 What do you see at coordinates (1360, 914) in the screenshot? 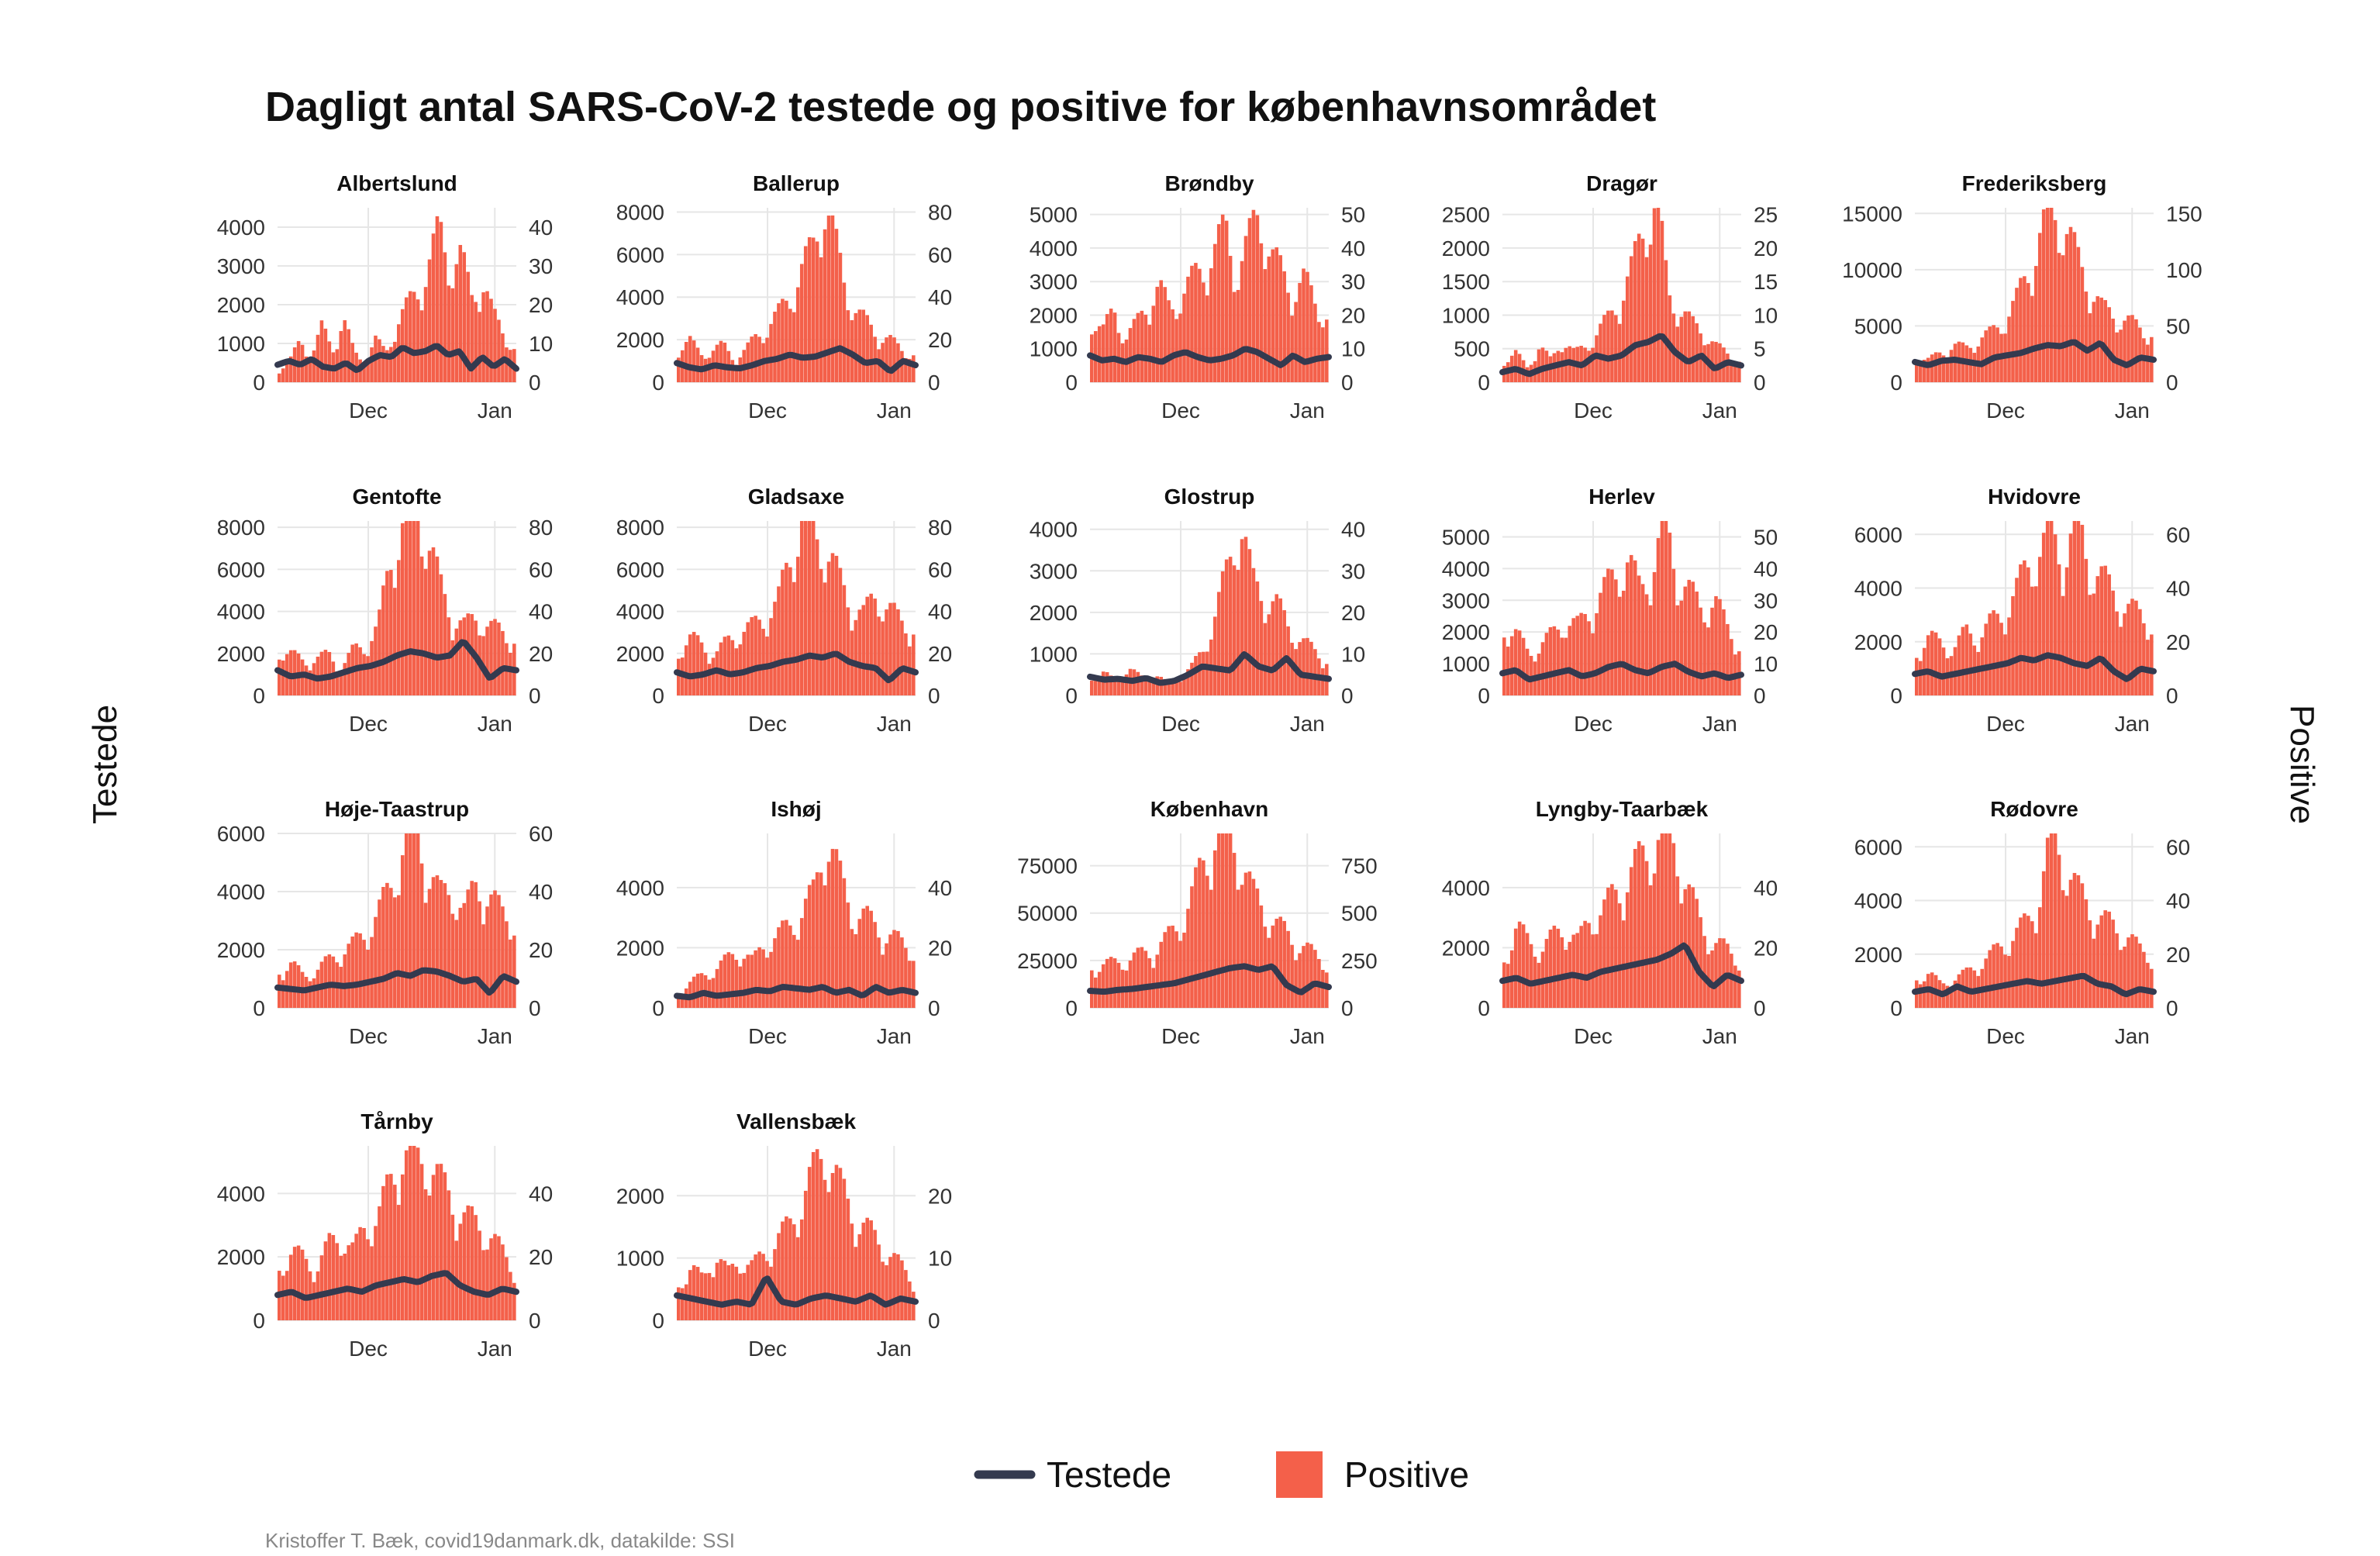
I see `right-tick-label: 500` at bounding box center [1360, 914].